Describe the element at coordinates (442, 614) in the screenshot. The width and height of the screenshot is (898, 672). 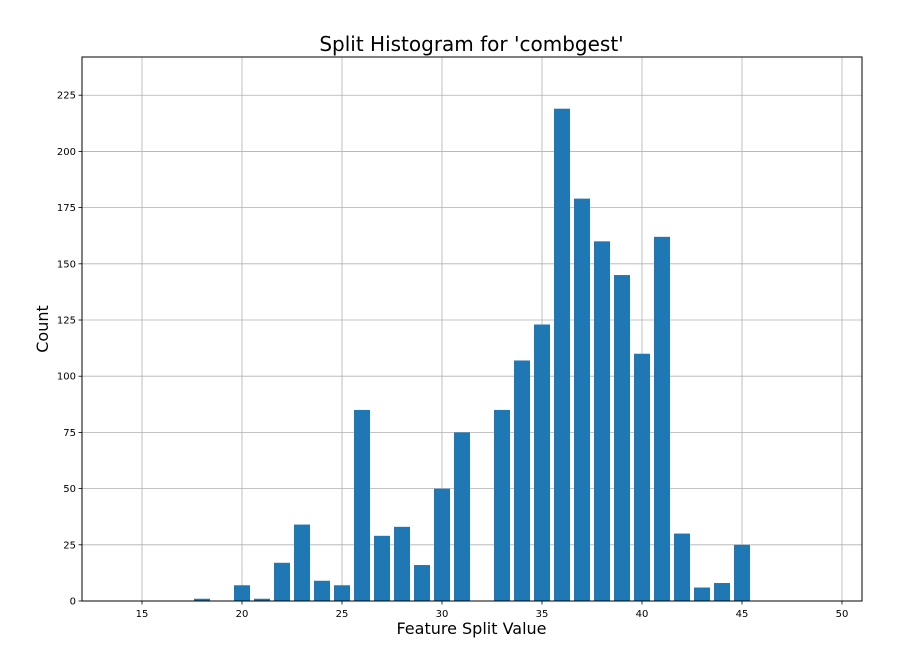
I see `x-tick-label: 30` at that location.